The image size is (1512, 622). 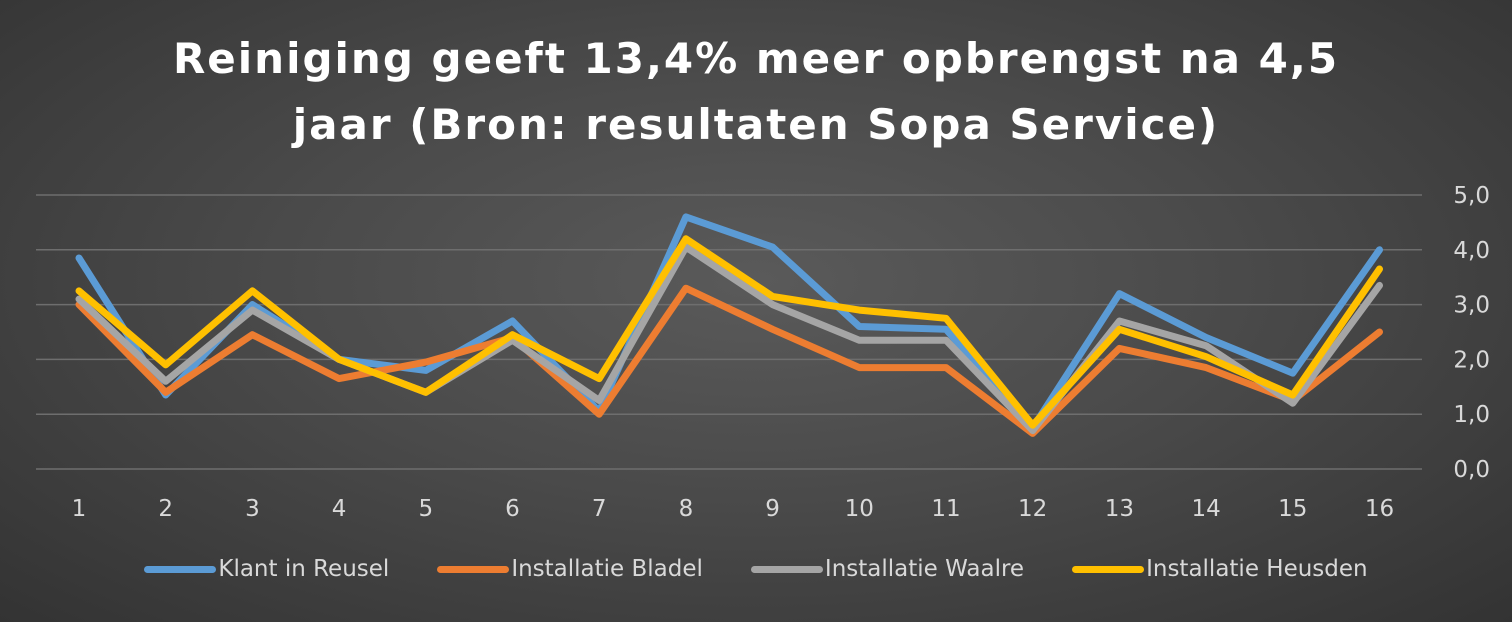 What do you see at coordinates (1471, 251) in the screenshot?
I see `y-tick-label: 4,0` at bounding box center [1471, 251].